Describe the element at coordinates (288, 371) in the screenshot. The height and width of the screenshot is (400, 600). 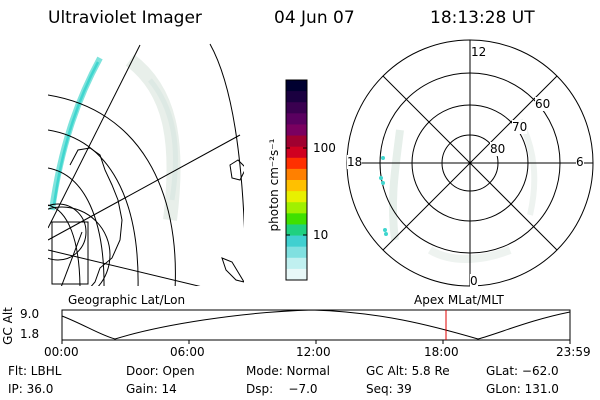
I see `mode-info: Mode: Normal` at that location.